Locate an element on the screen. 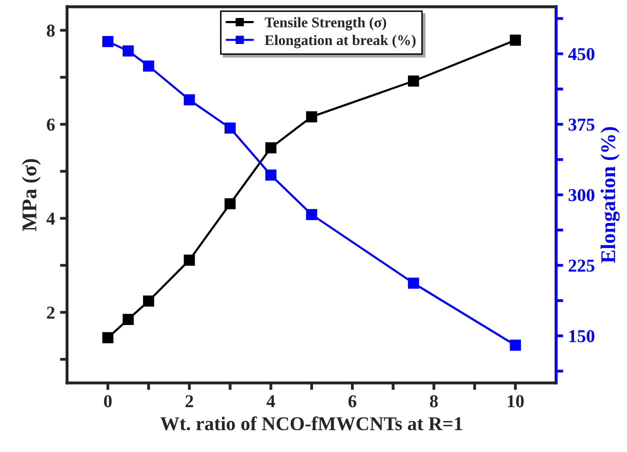 The image size is (627, 452). y-tick-label: 4 is located at coordinates (50, 218).